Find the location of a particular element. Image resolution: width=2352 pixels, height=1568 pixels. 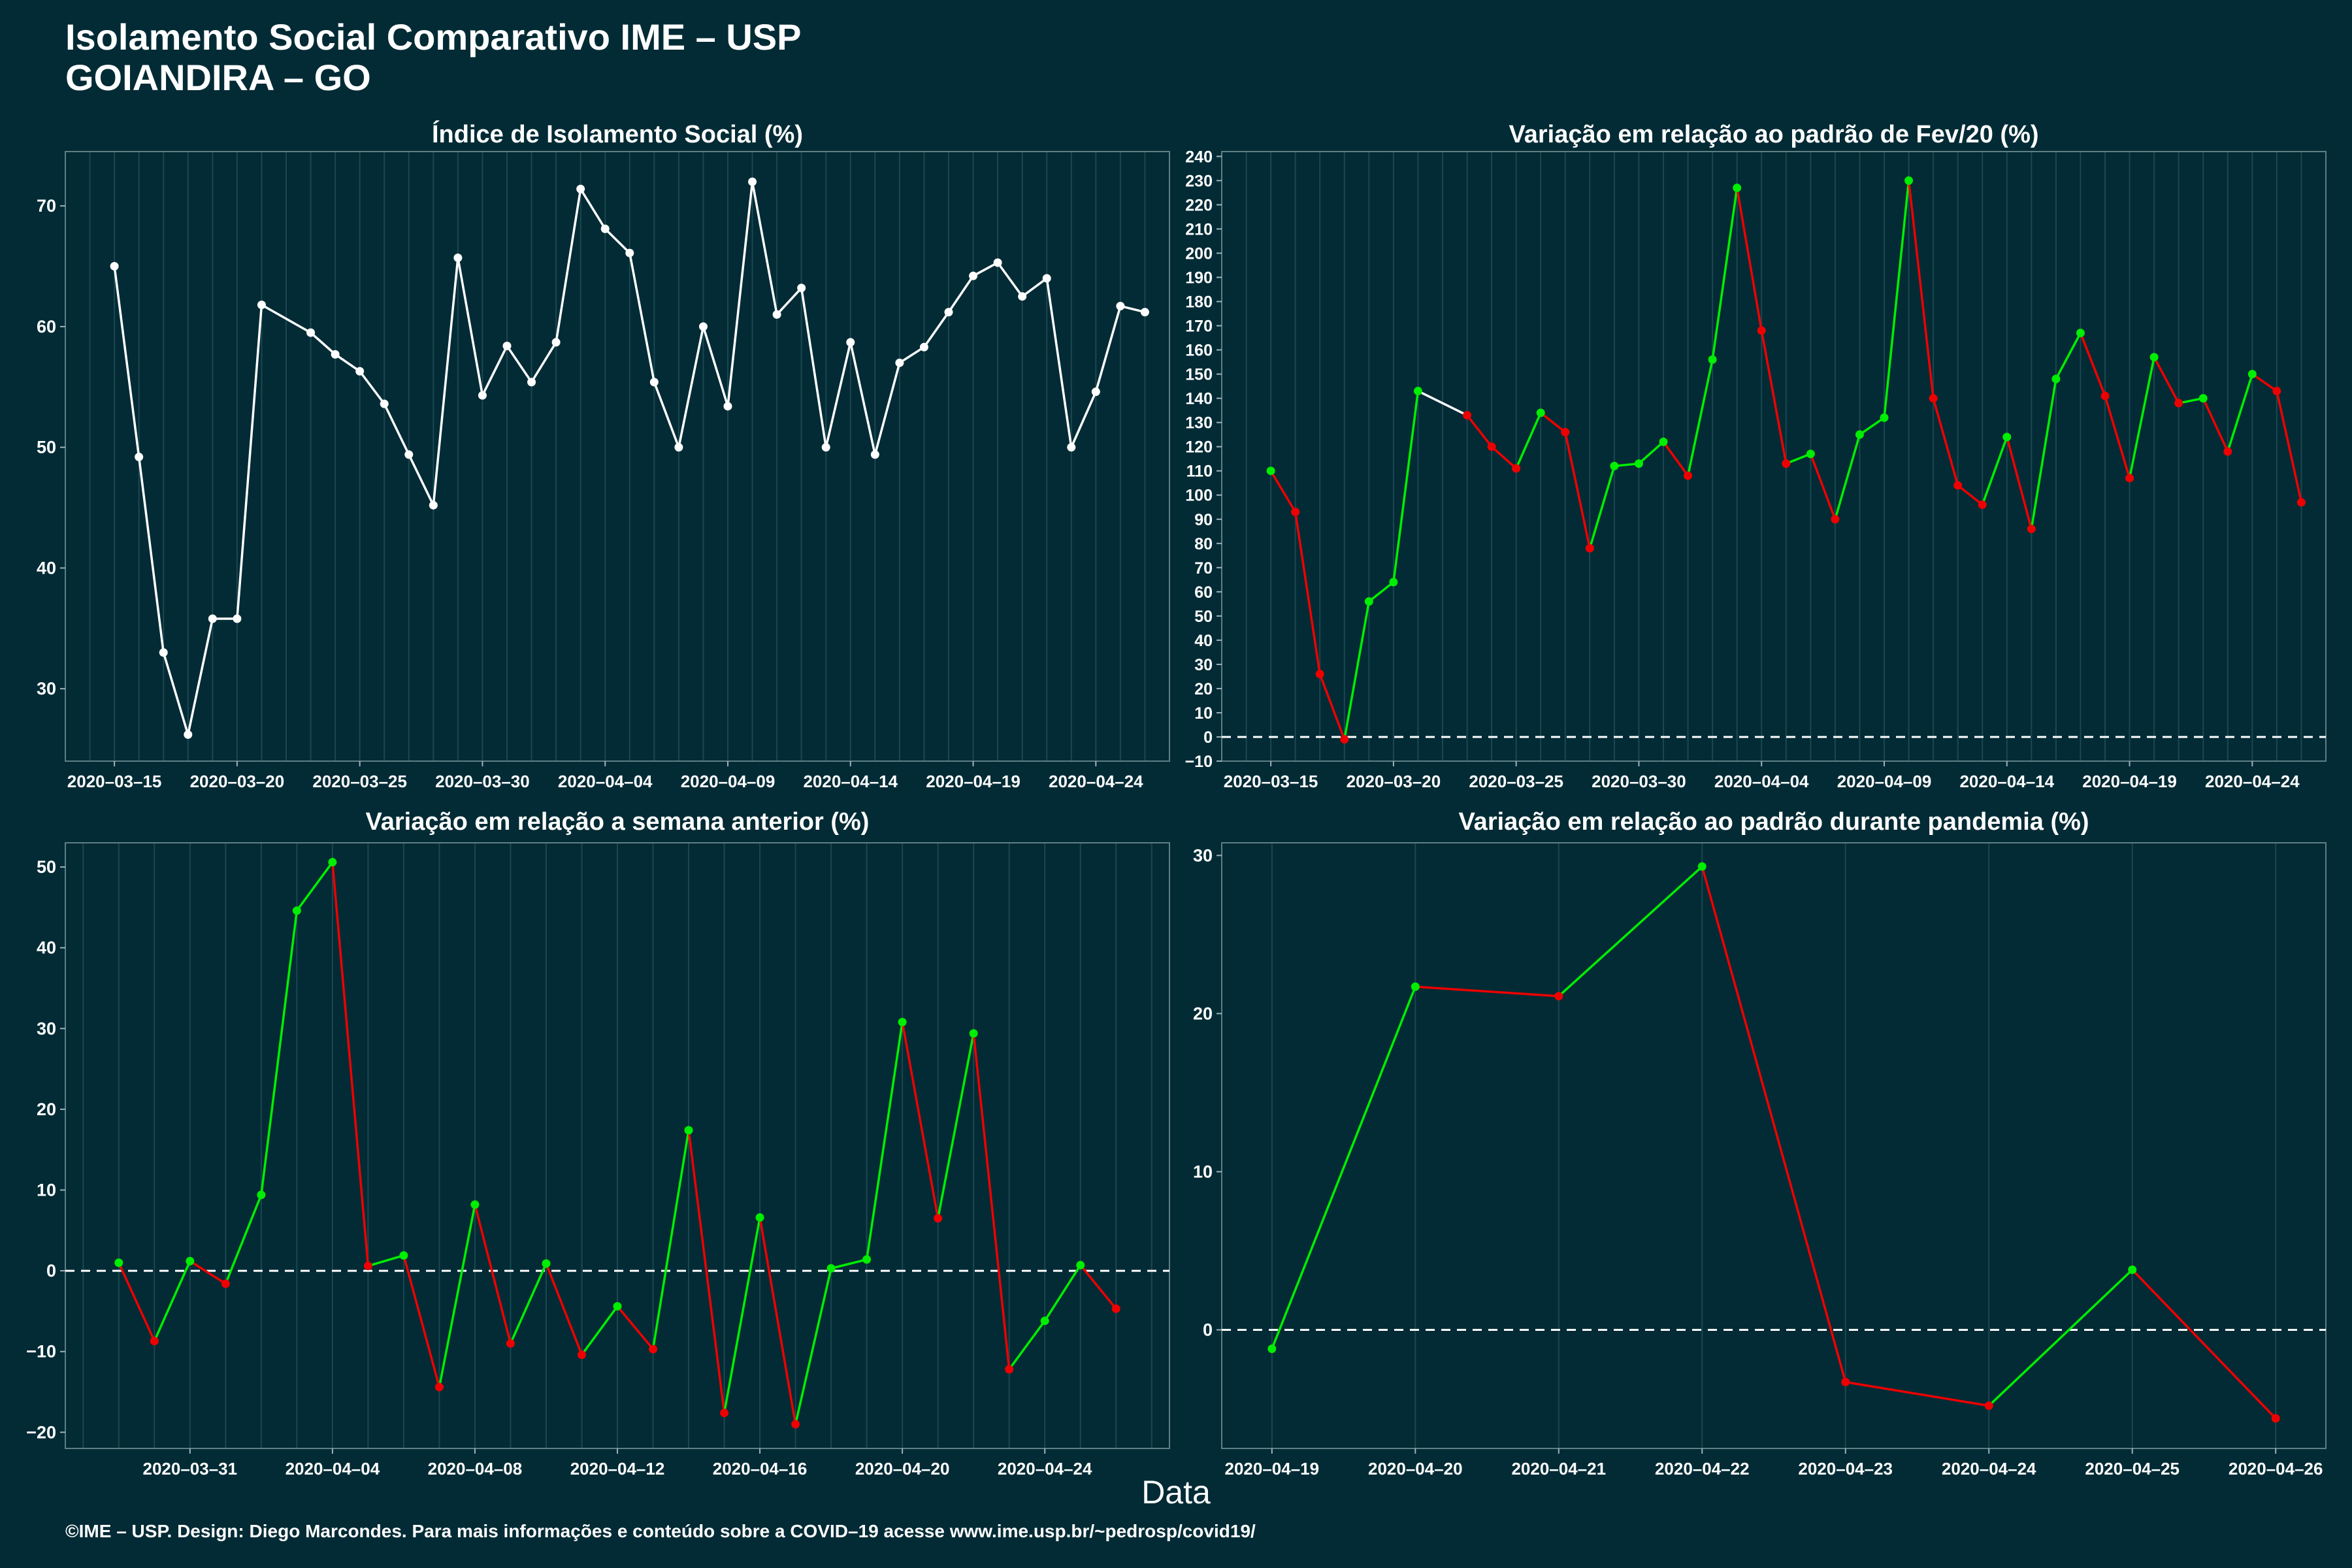

y-tick-label: 190 is located at coordinates (1199, 278).